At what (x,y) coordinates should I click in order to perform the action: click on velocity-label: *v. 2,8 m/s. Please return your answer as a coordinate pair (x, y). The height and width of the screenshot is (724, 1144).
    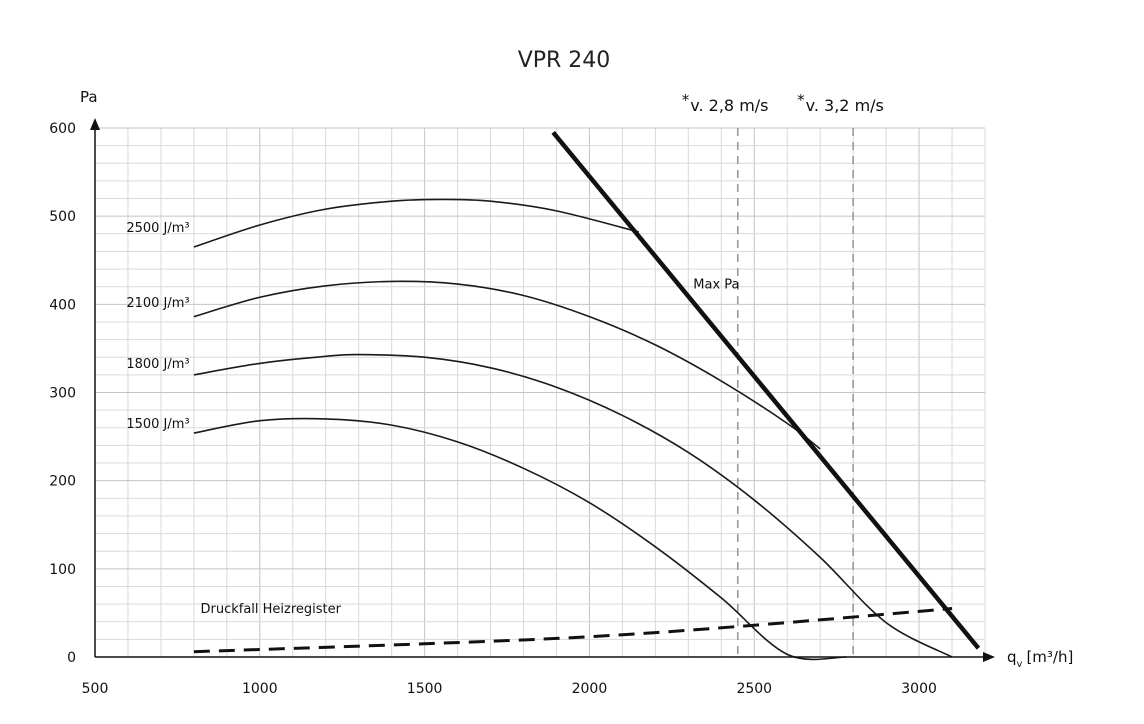
    Looking at the image, I should click on (725, 103).